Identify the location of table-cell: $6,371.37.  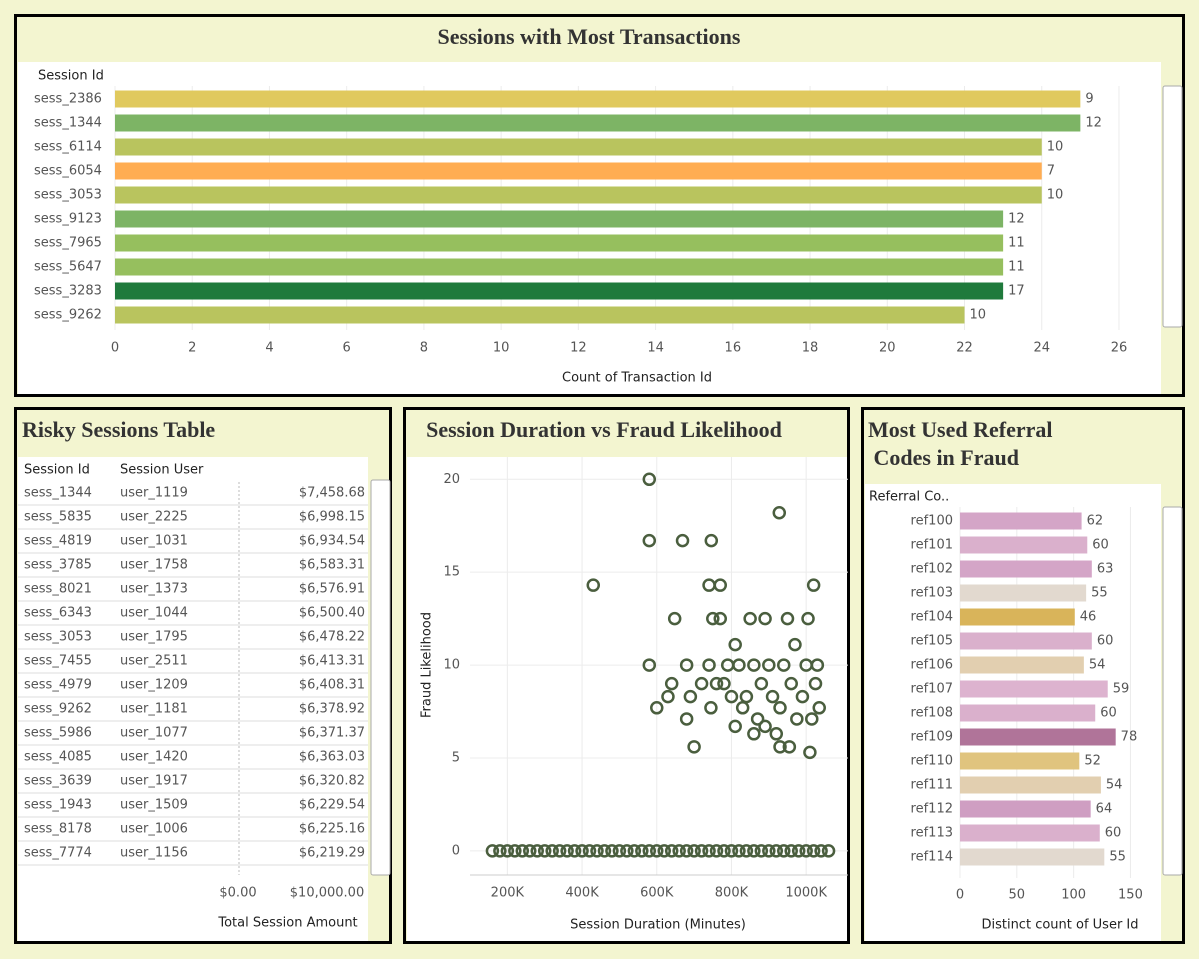
(332, 733).